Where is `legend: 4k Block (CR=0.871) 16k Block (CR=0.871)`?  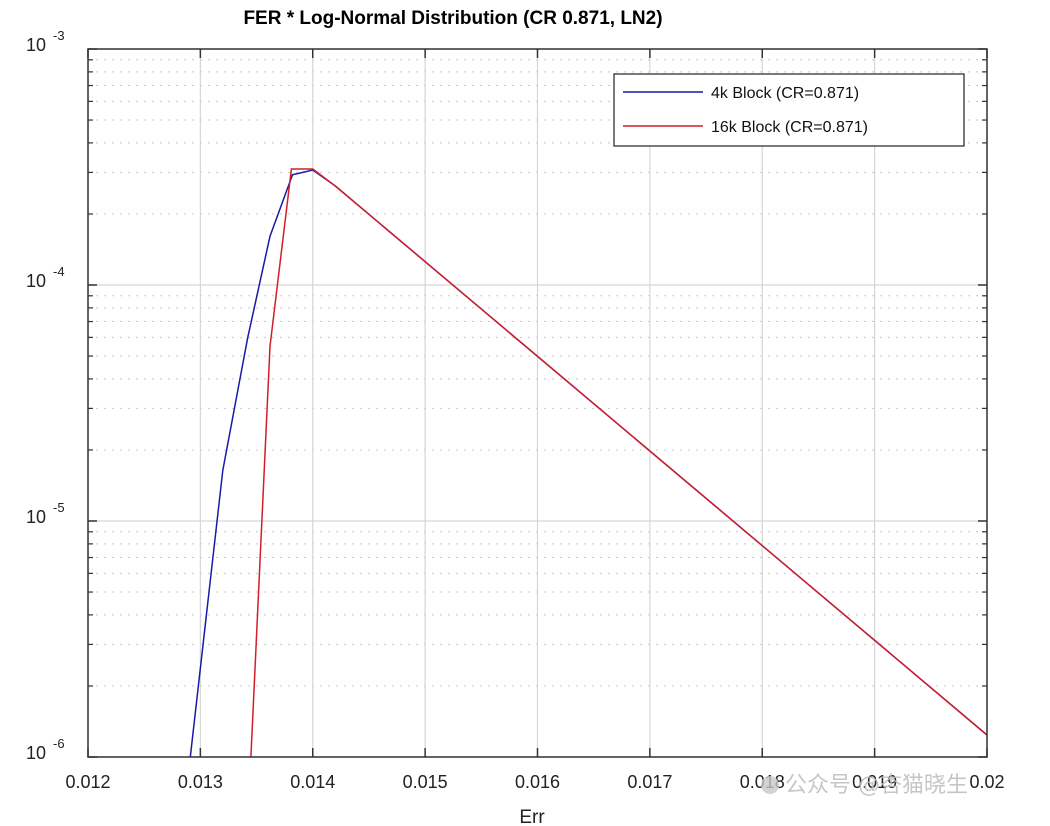 legend: 4k Block (CR=0.871) 16k Block (CR=0.871) is located at coordinates (789, 110).